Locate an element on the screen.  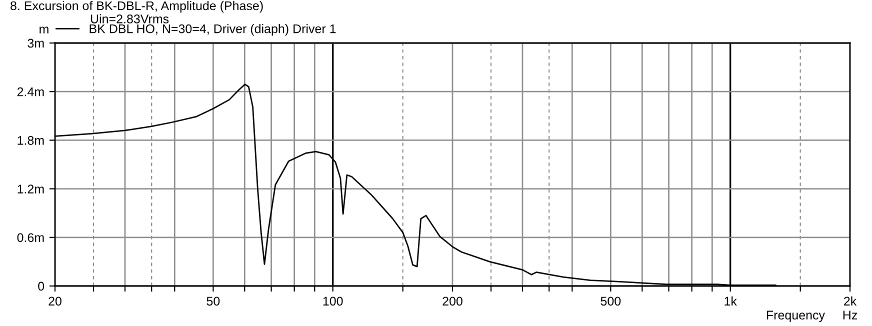
y-tick-label: 3m is located at coordinates (36, 43).